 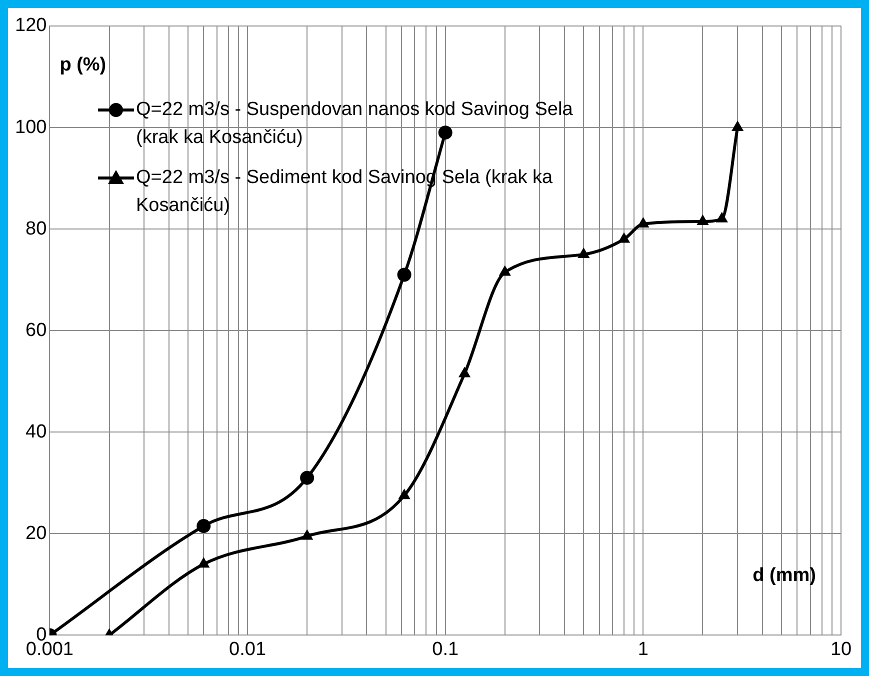 I want to click on y-axis-title: p (%), so click(x=83, y=65).